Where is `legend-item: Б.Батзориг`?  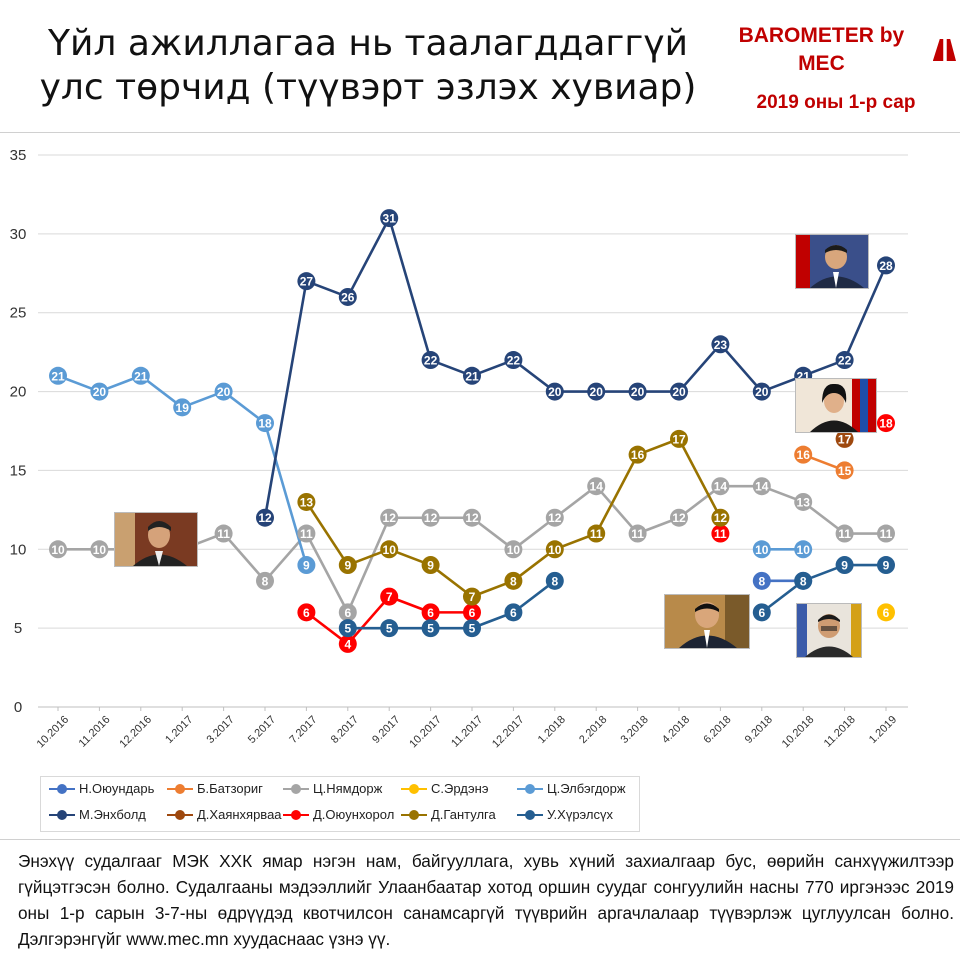 legend-item: Б.Батзориг is located at coordinates (215, 788).